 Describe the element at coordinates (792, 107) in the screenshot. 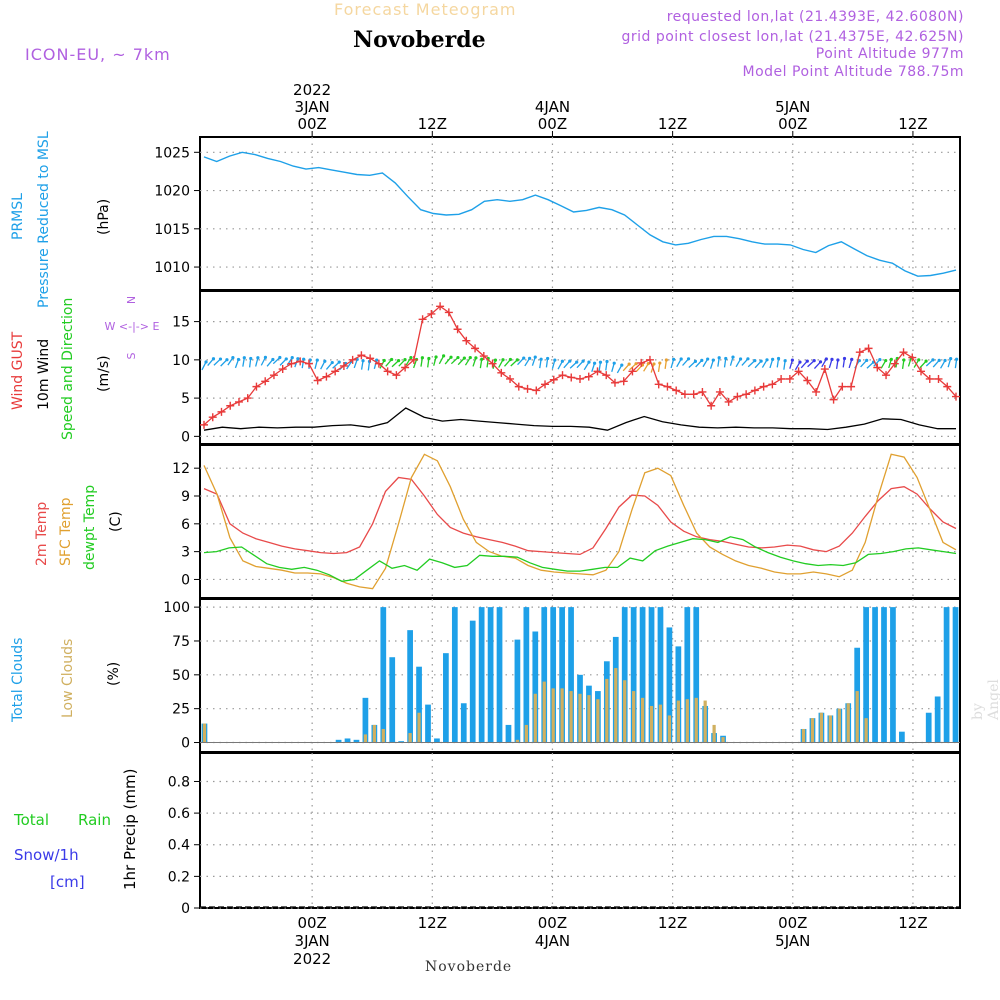

I see `top-time-label: 5JAN` at that location.